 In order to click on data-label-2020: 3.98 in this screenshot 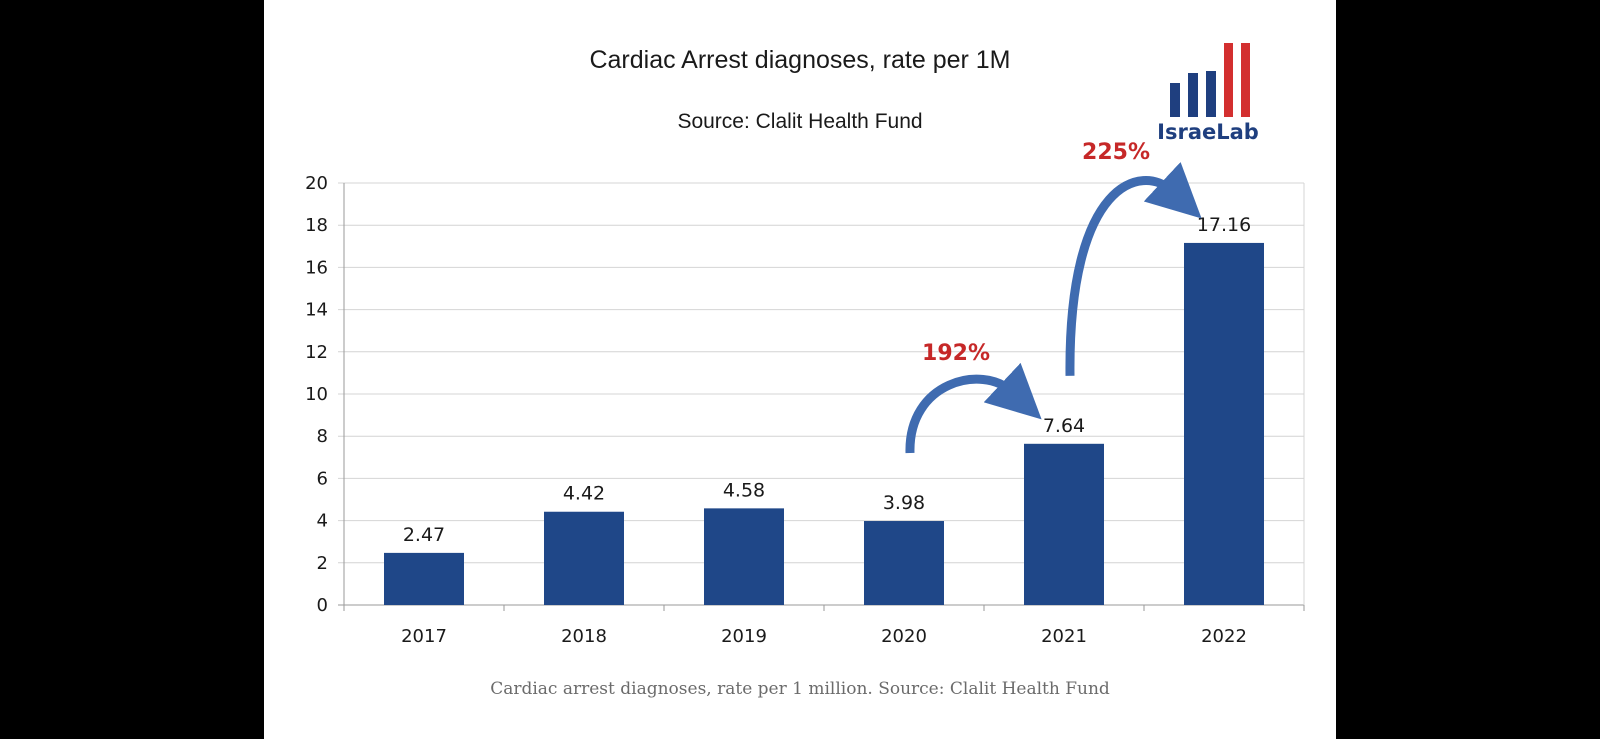, I will do `click(904, 503)`.